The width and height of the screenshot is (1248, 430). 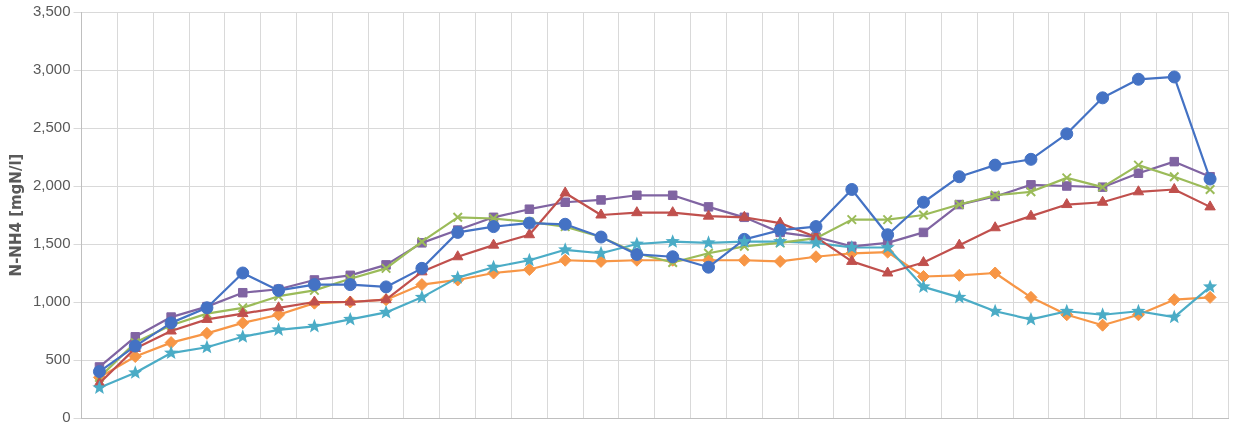 What do you see at coordinates (51, 11) in the screenshot?
I see `y-tick-label: 3,500` at bounding box center [51, 11].